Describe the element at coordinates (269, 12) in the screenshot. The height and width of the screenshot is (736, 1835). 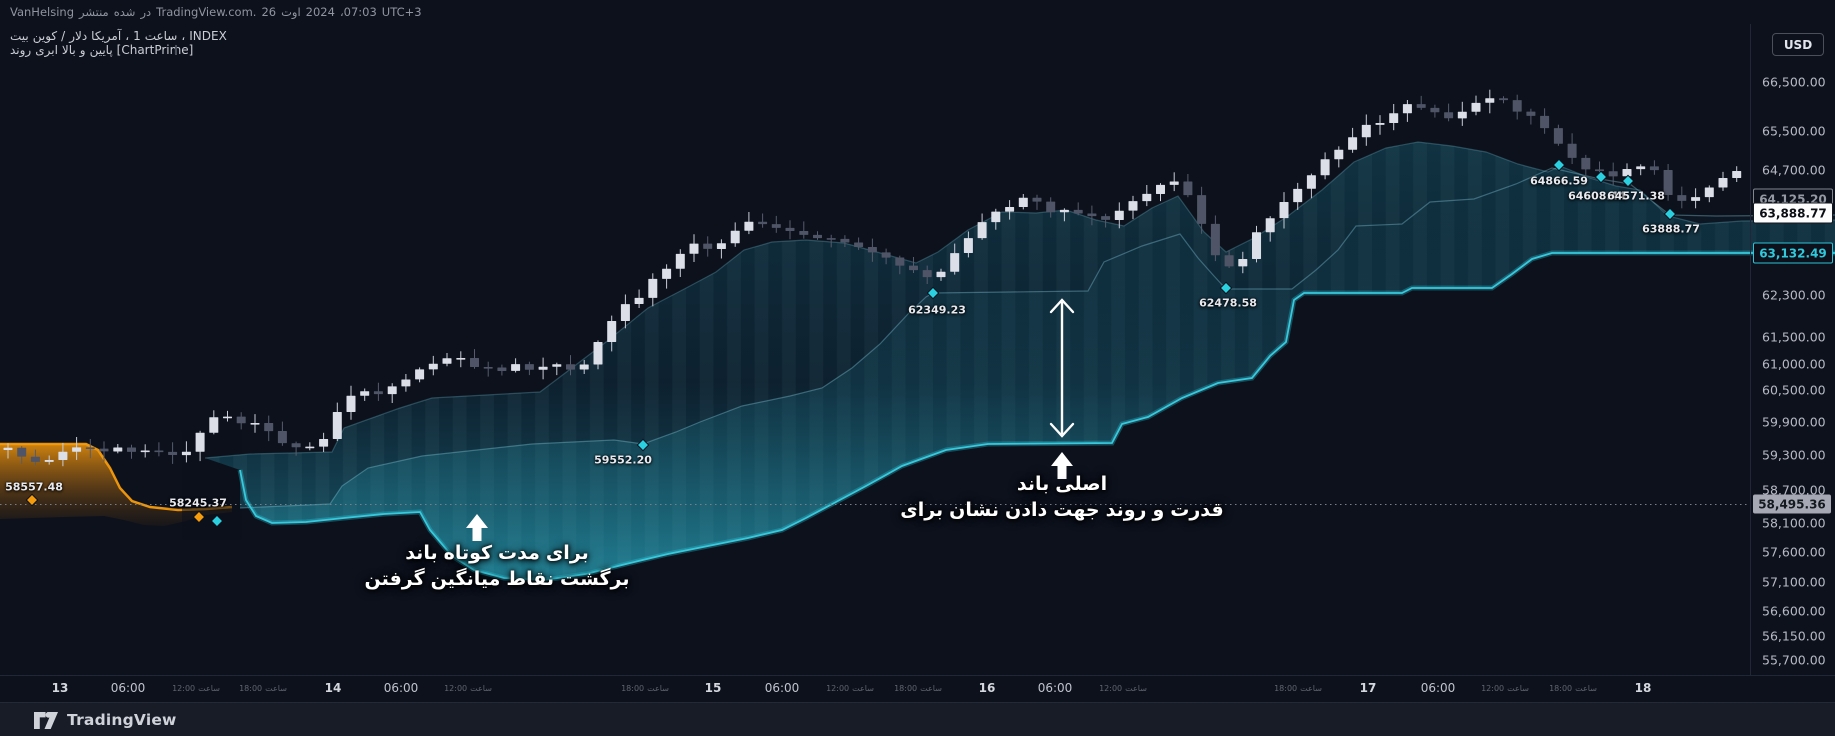
I see `text-piece: 26` at that location.